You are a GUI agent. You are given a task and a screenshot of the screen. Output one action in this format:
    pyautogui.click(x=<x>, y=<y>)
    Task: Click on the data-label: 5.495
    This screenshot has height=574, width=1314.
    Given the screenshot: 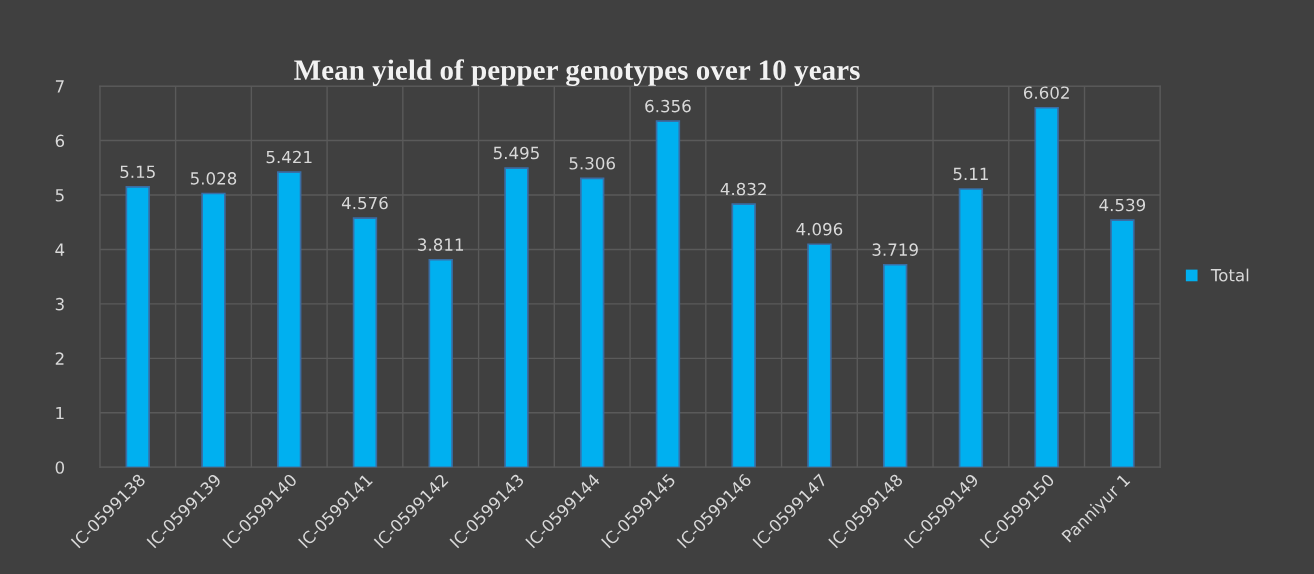 What is the action you would take?
    pyautogui.click(x=516, y=153)
    